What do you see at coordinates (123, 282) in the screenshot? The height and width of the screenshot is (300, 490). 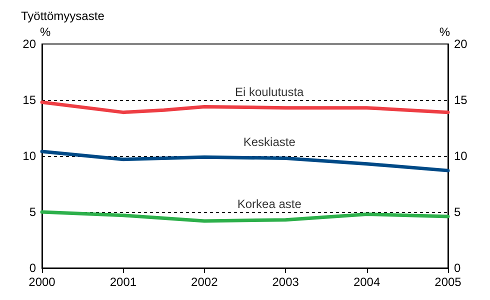 I see `x-tick-label: 2001` at bounding box center [123, 282].